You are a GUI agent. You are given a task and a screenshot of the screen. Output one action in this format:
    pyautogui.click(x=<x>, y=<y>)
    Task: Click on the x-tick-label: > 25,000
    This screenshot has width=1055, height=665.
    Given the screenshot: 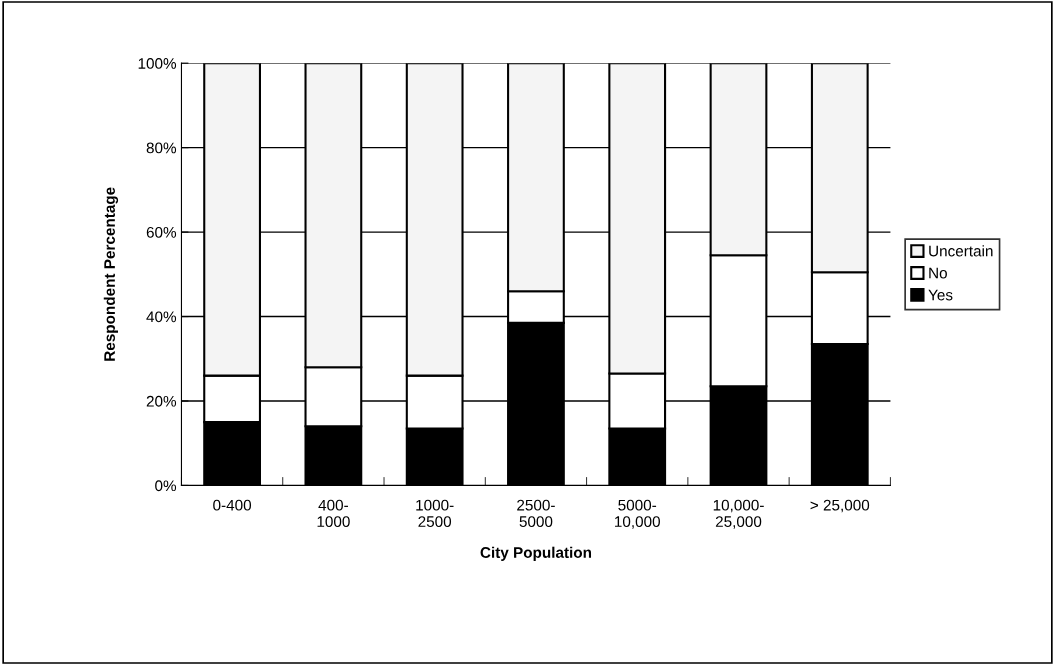 What is the action you would take?
    pyautogui.click(x=840, y=506)
    